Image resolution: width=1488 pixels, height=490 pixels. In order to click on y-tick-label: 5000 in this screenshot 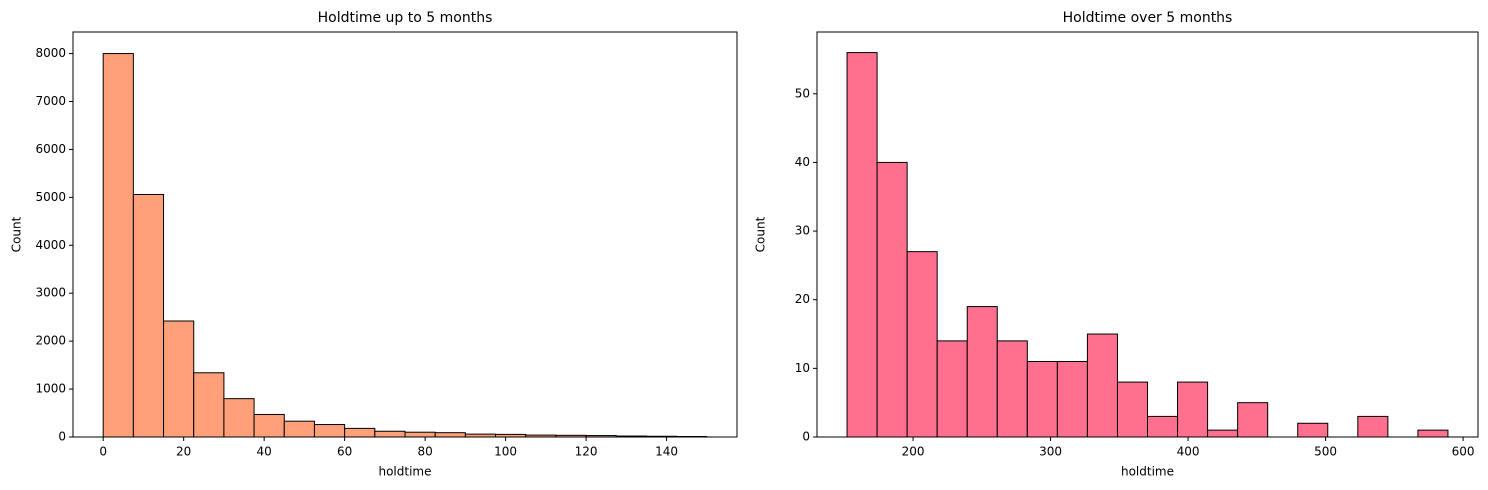, I will do `click(50, 197)`.